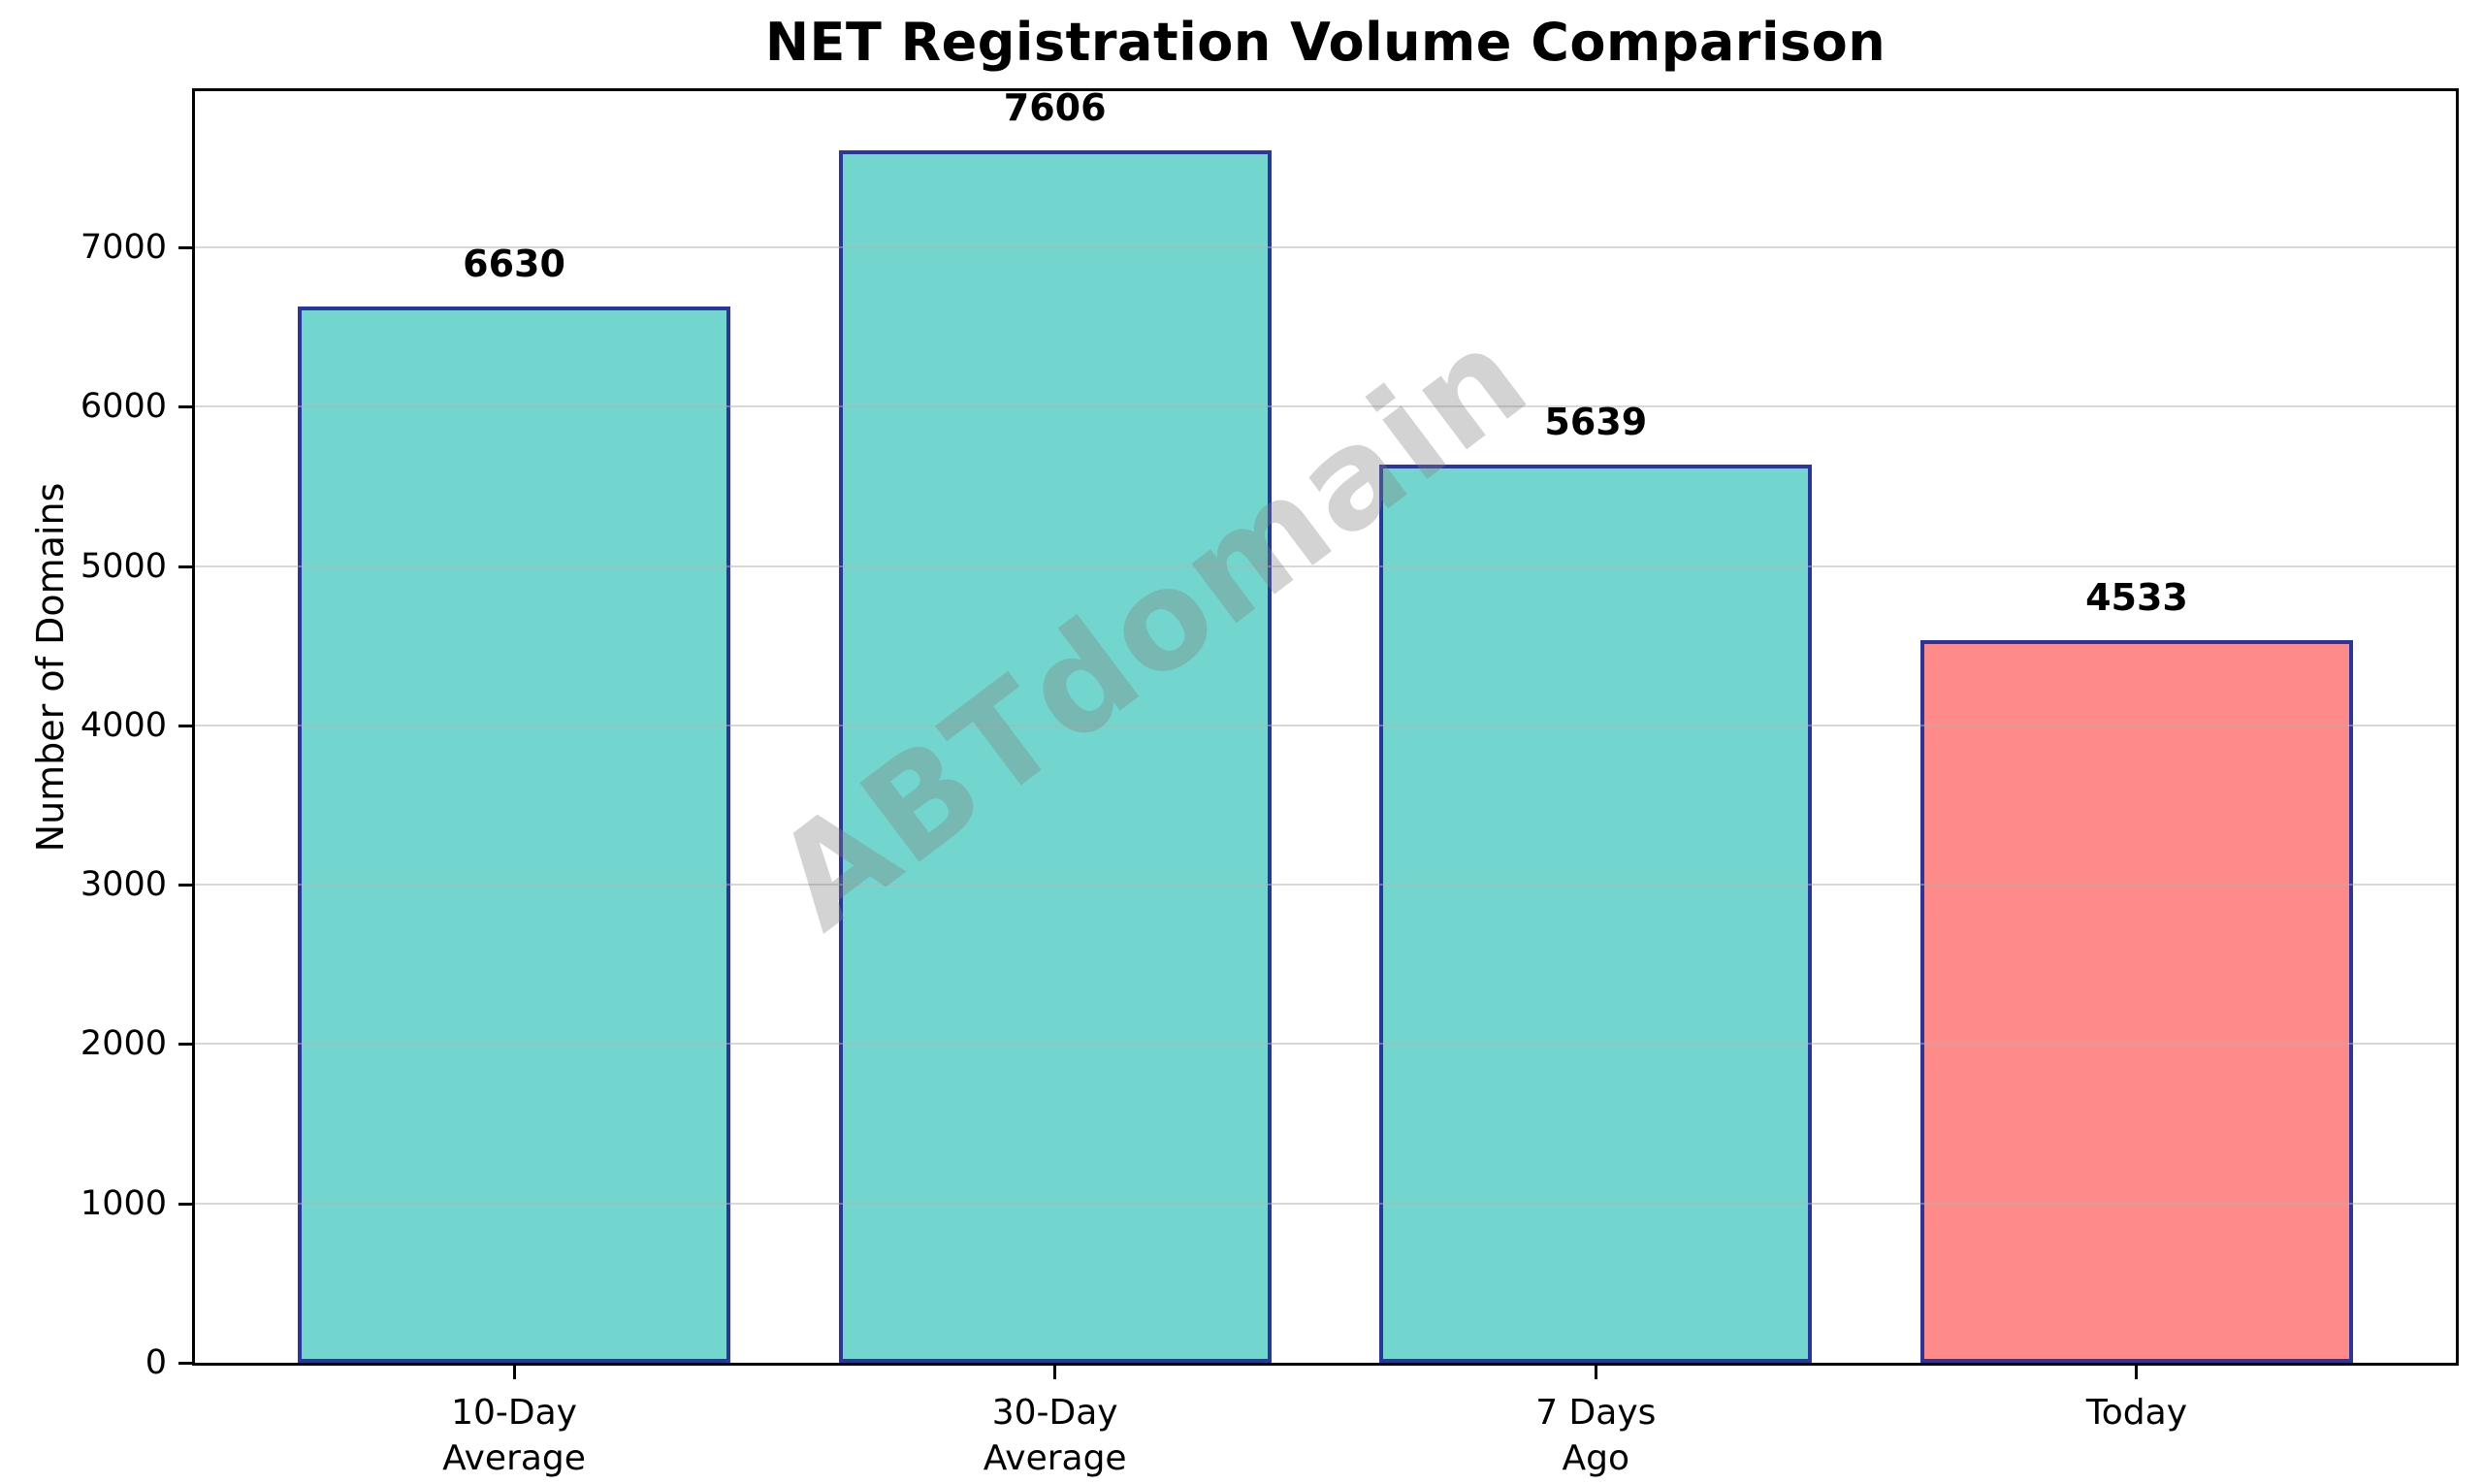  Describe the element at coordinates (156, 1362) in the screenshot. I see `y-tick-label: 0` at that location.